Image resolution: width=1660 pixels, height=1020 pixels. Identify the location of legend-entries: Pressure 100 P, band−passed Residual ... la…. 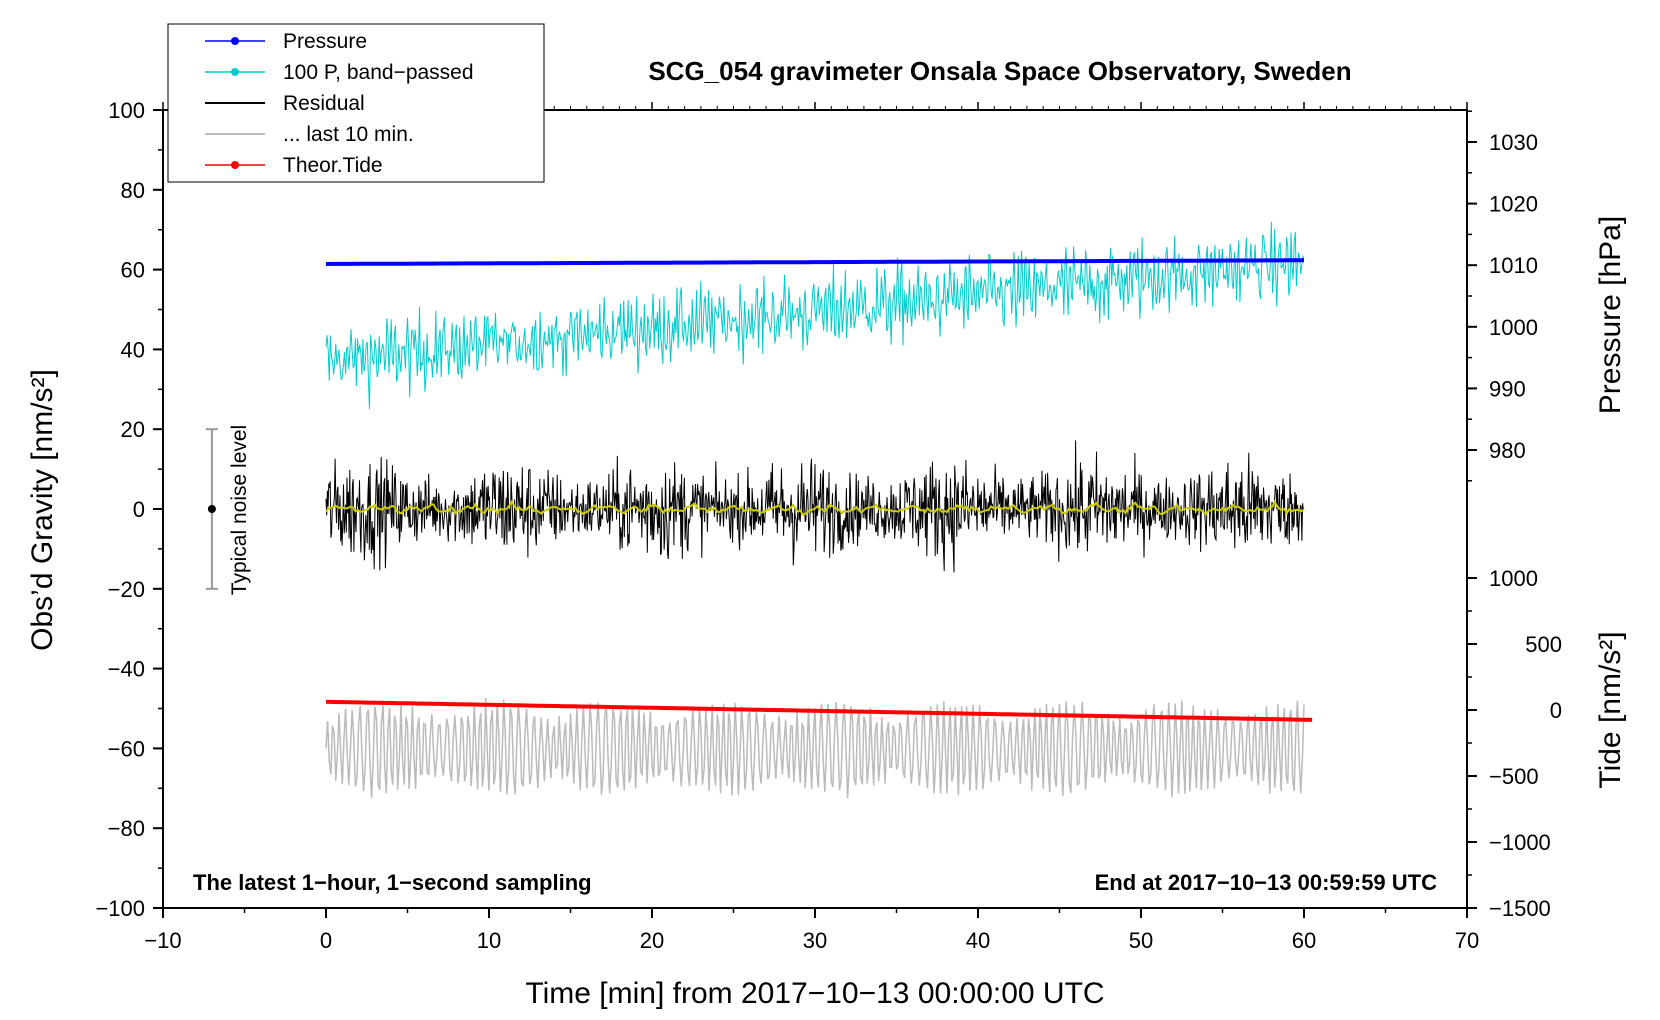
(339, 103).